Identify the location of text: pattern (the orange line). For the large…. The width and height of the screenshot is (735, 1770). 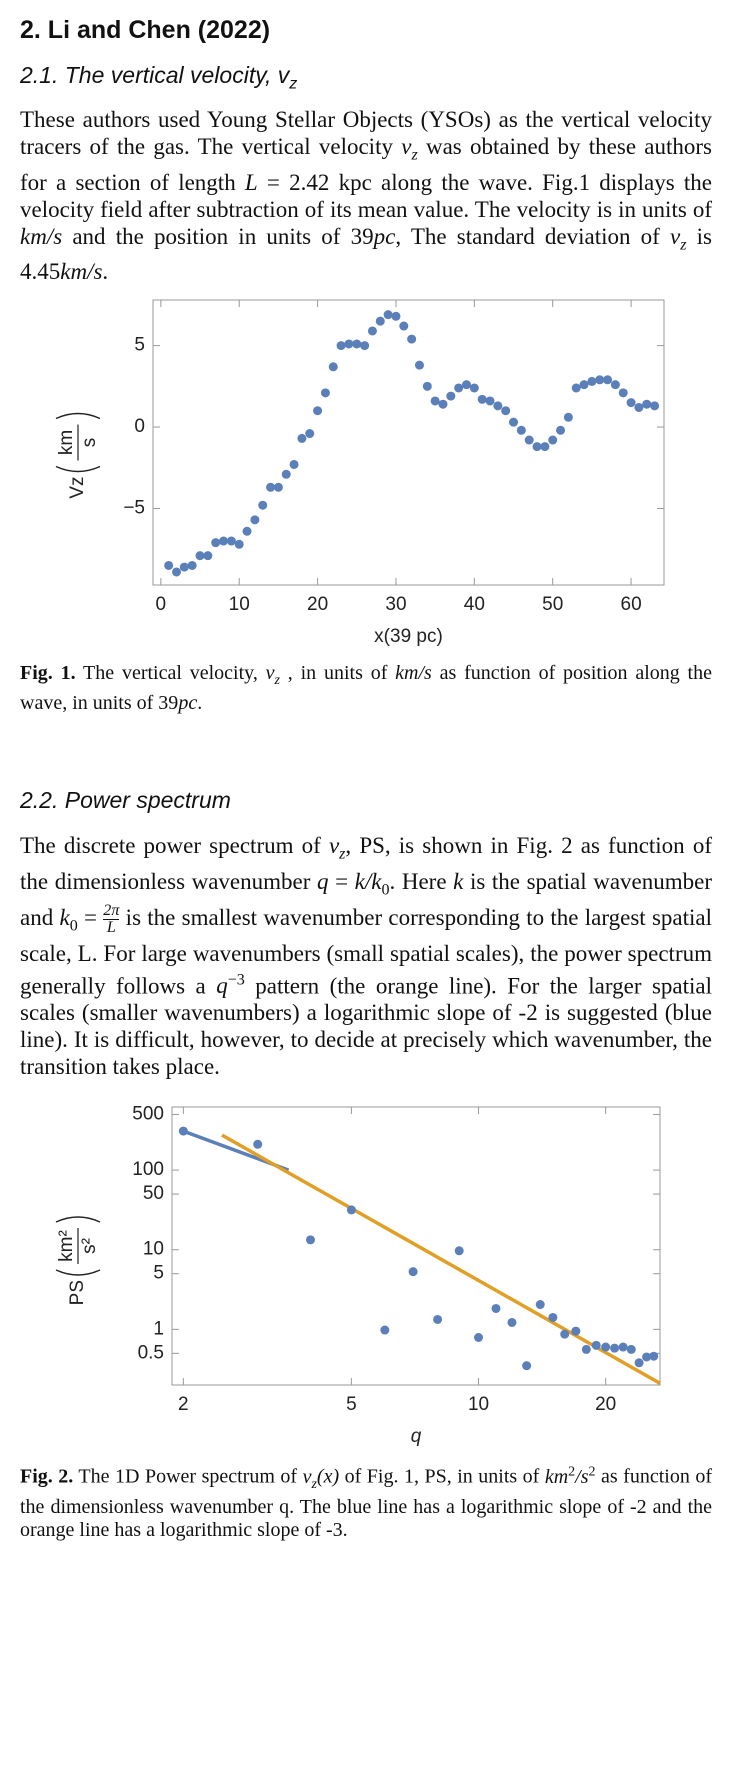
(366, 1026).